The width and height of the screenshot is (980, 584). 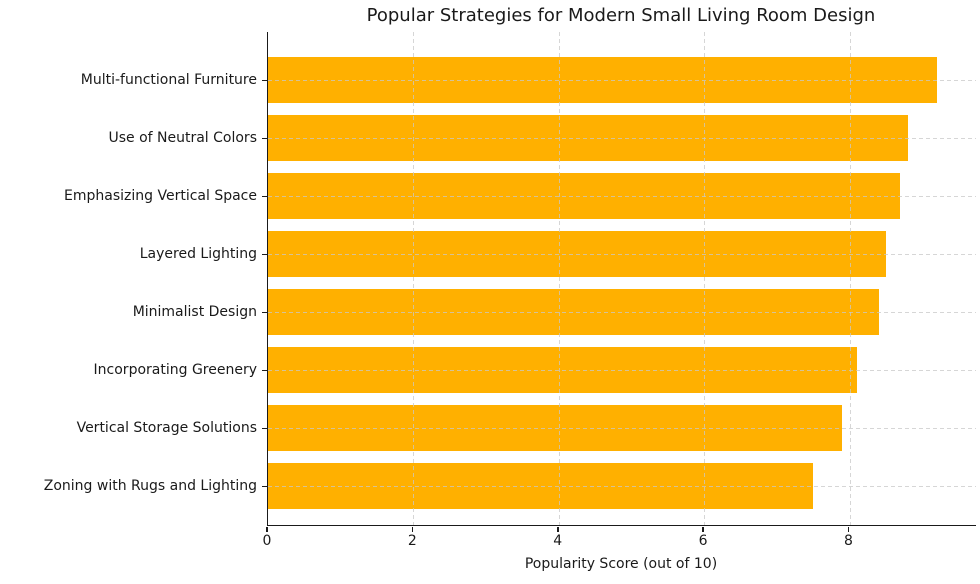 I want to click on category-label: Vertical Storage Solutions, so click(x=166, y=428).